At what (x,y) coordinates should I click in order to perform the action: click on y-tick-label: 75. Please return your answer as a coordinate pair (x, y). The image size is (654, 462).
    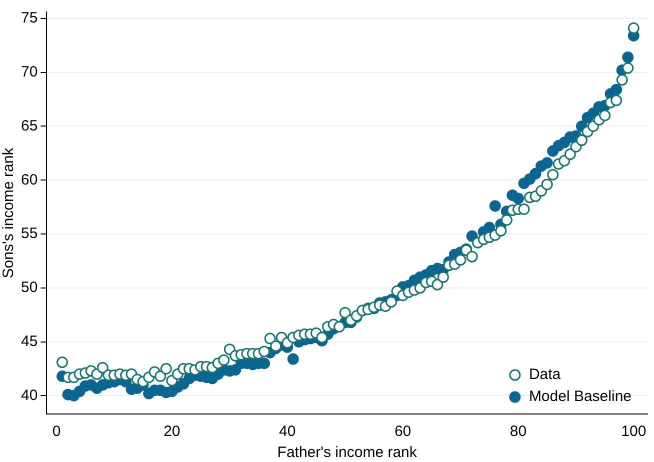
    Looking at the image, I should click on (29, 18).